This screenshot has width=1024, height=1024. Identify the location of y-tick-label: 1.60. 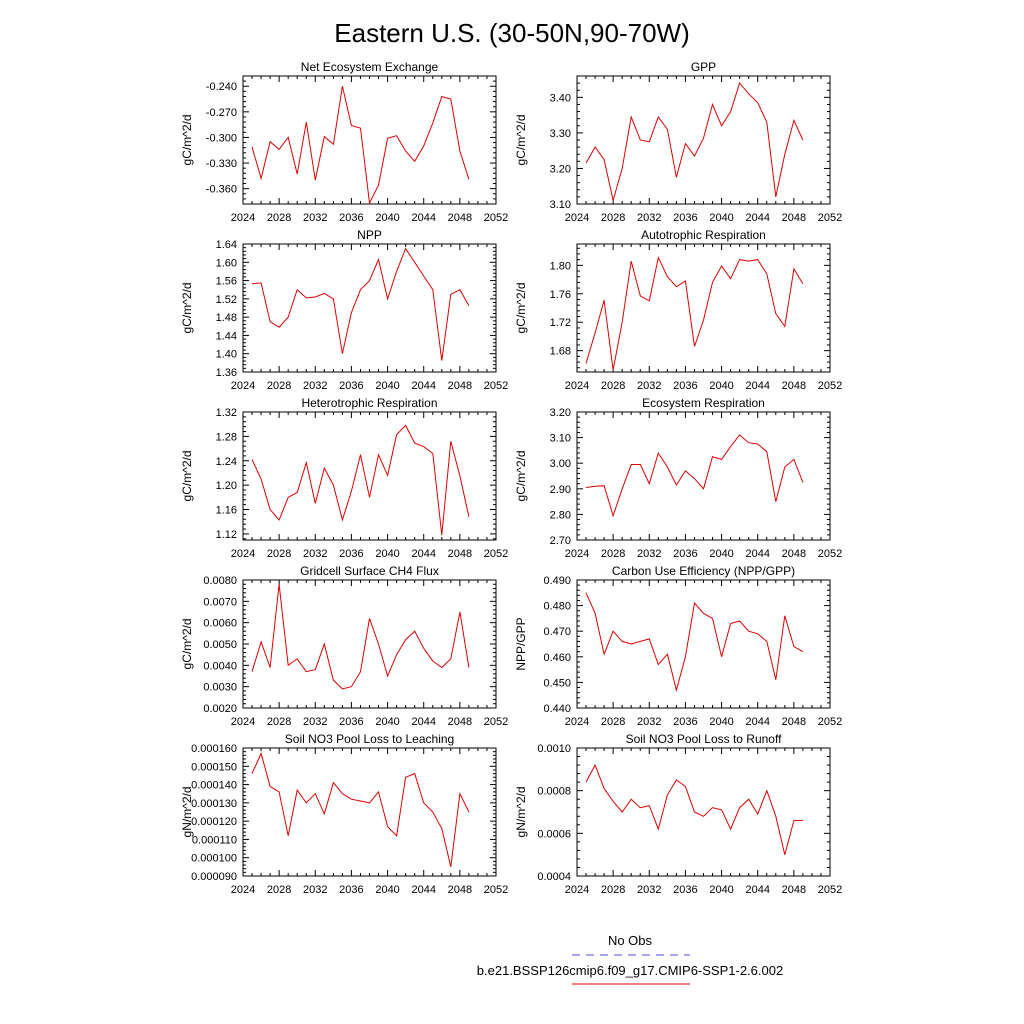
(226, 263).